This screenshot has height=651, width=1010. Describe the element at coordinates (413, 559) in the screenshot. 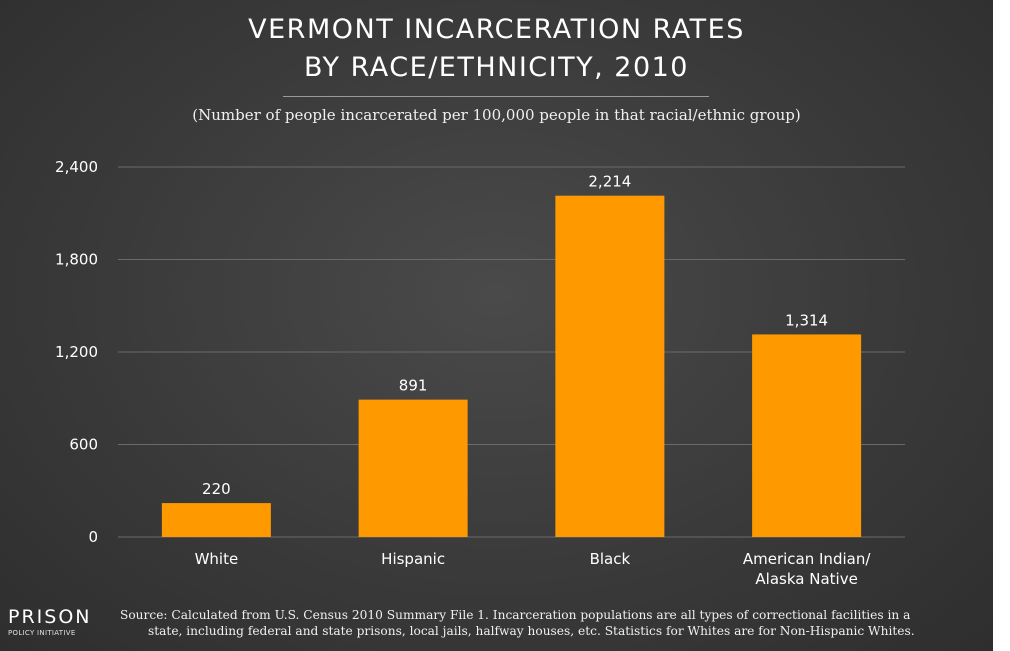

I see `x-tick-label: Hispanic` at that location.